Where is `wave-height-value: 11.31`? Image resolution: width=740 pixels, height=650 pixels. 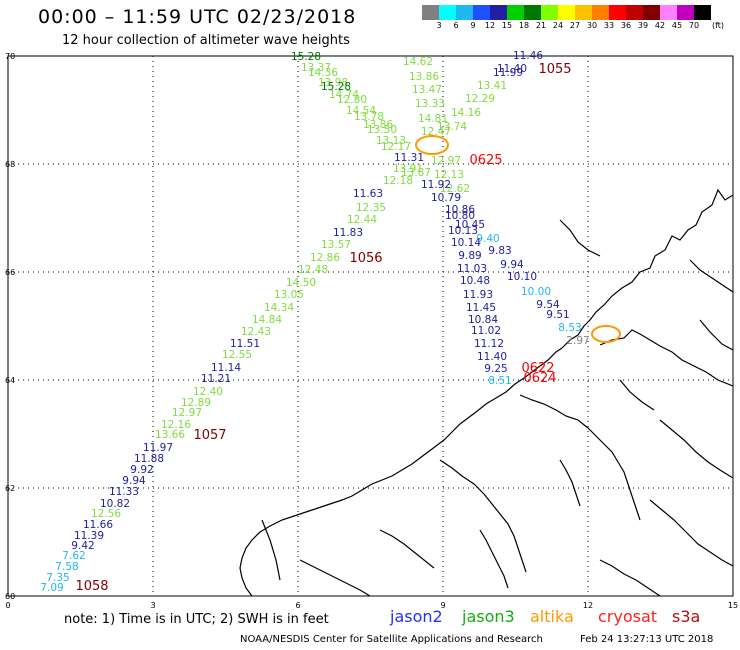 wave-height-value: 11.31 is located at coordinates (409, 158).